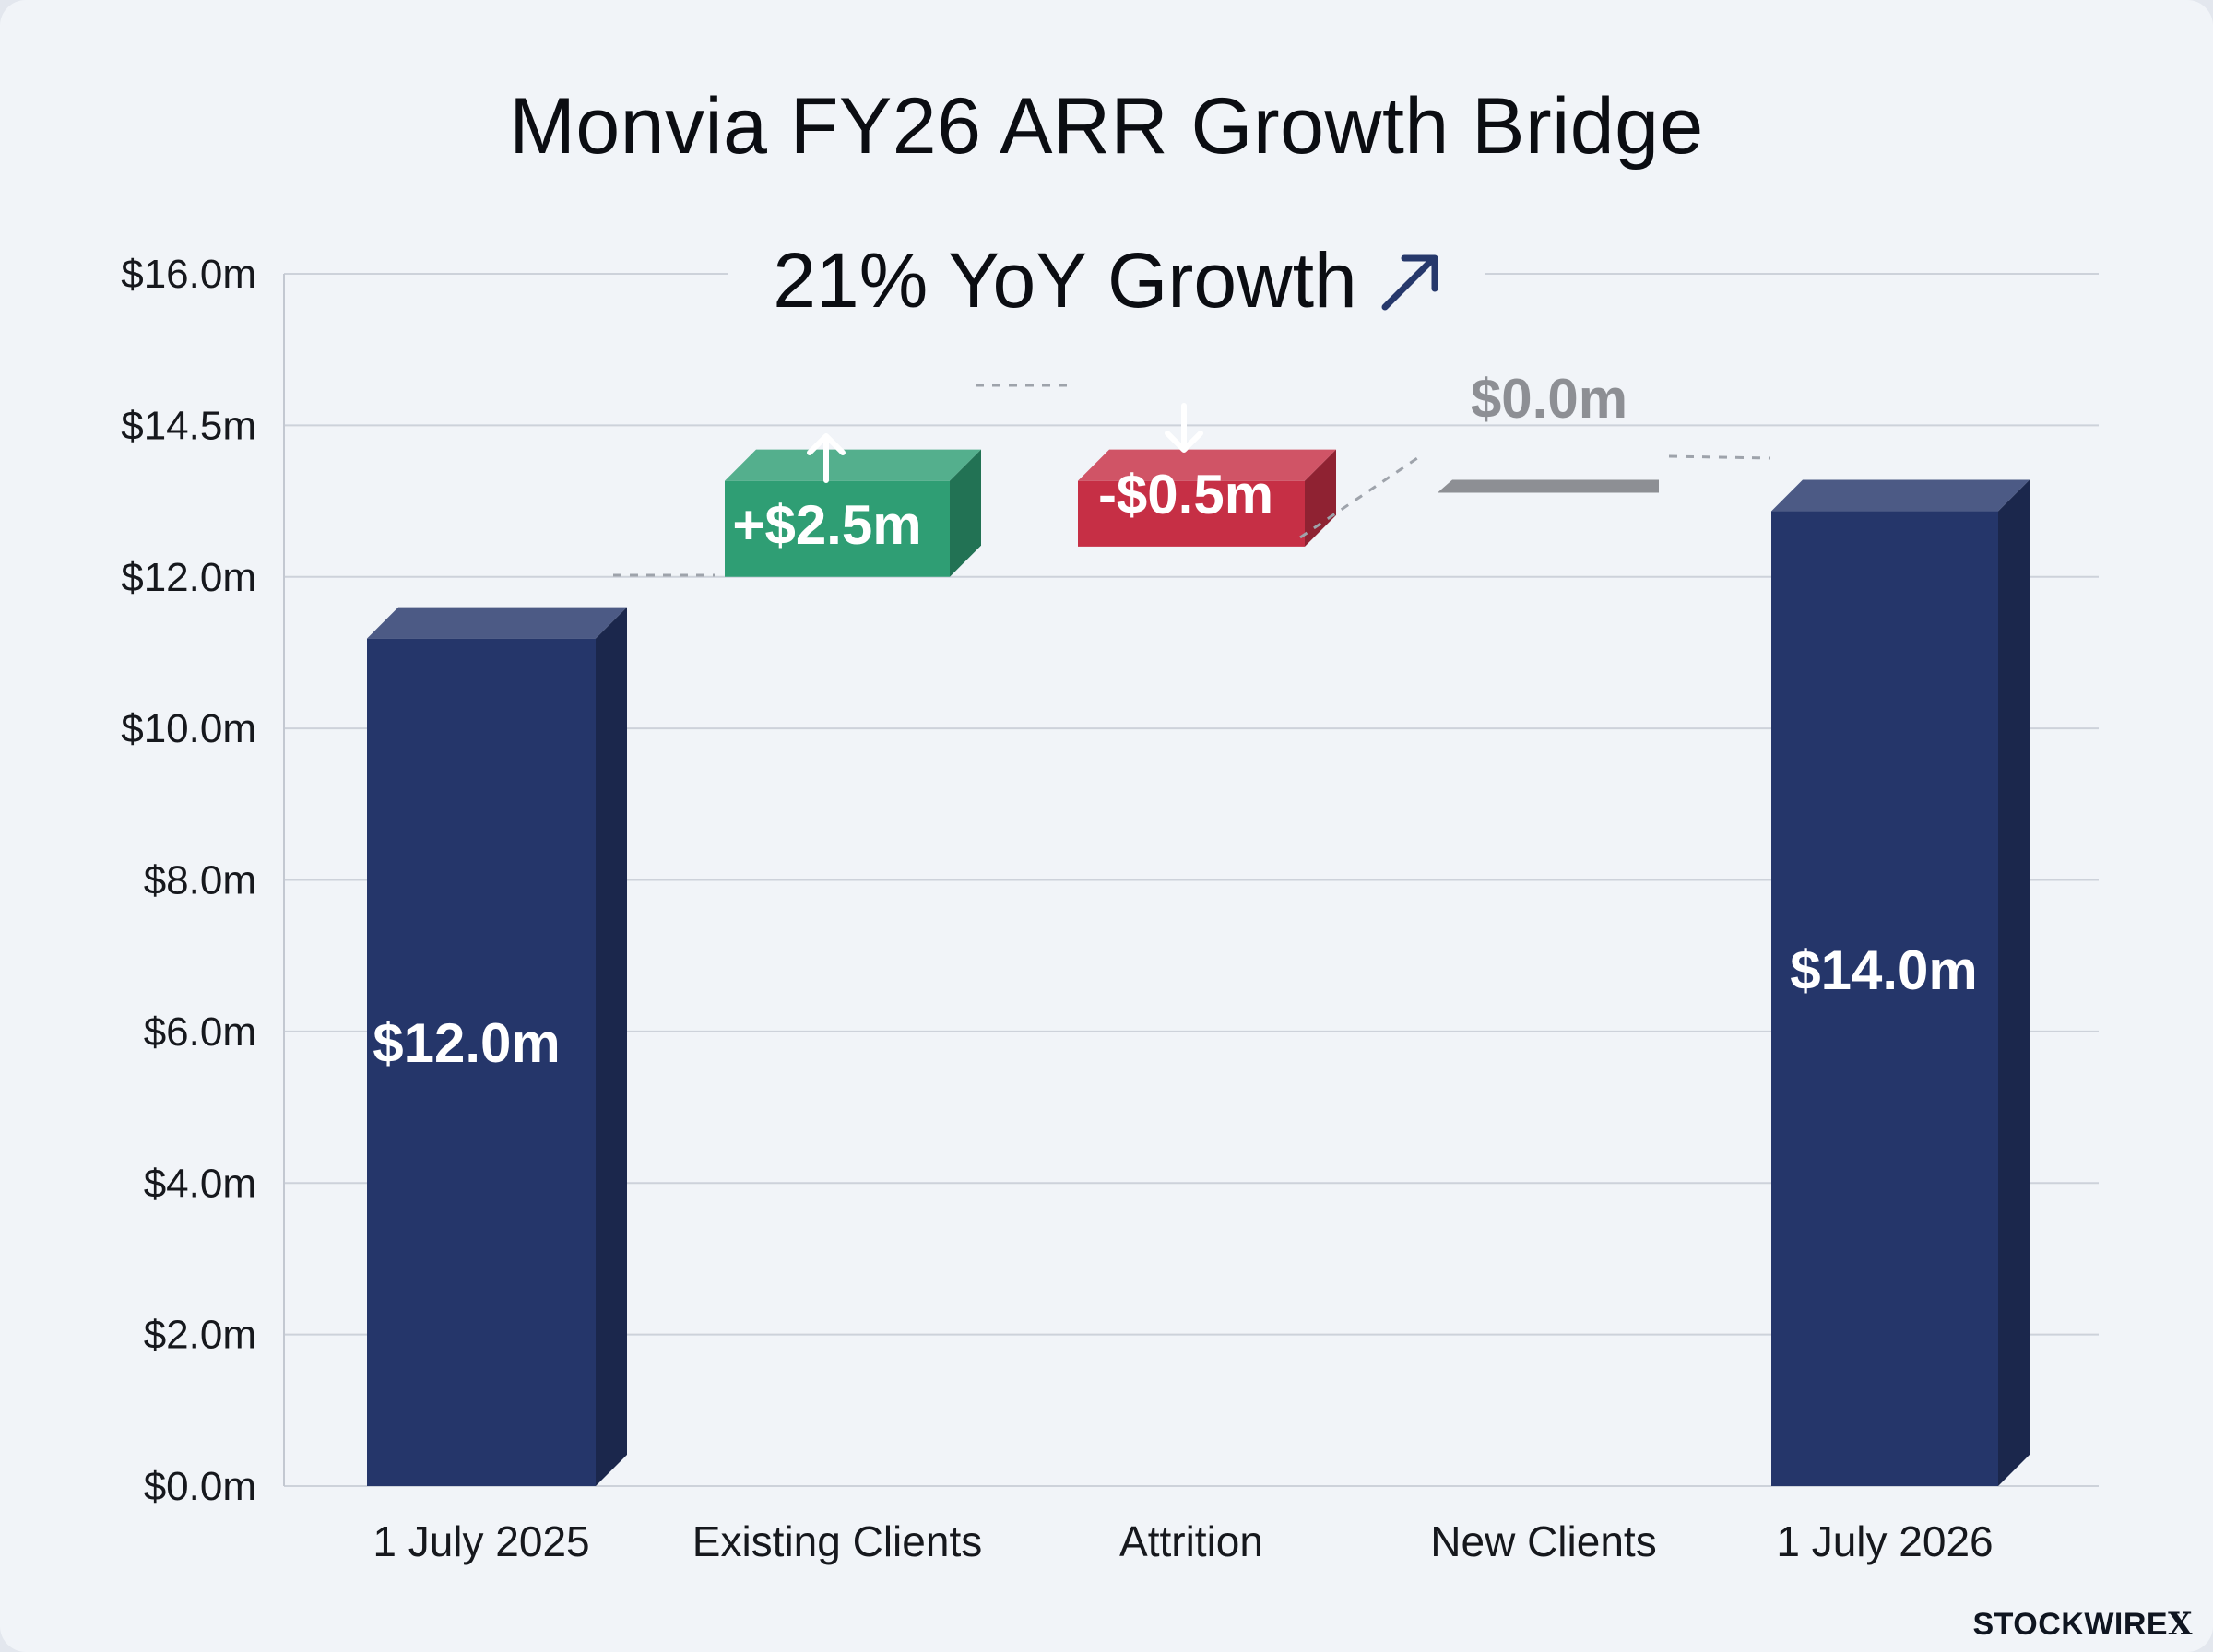 This screenshot has height=1652, width=2213. What do you see at coordinates (200, 880) in the screenshot?
I see `y-tick-label: $8.0m` at bounding box center [200, 880].